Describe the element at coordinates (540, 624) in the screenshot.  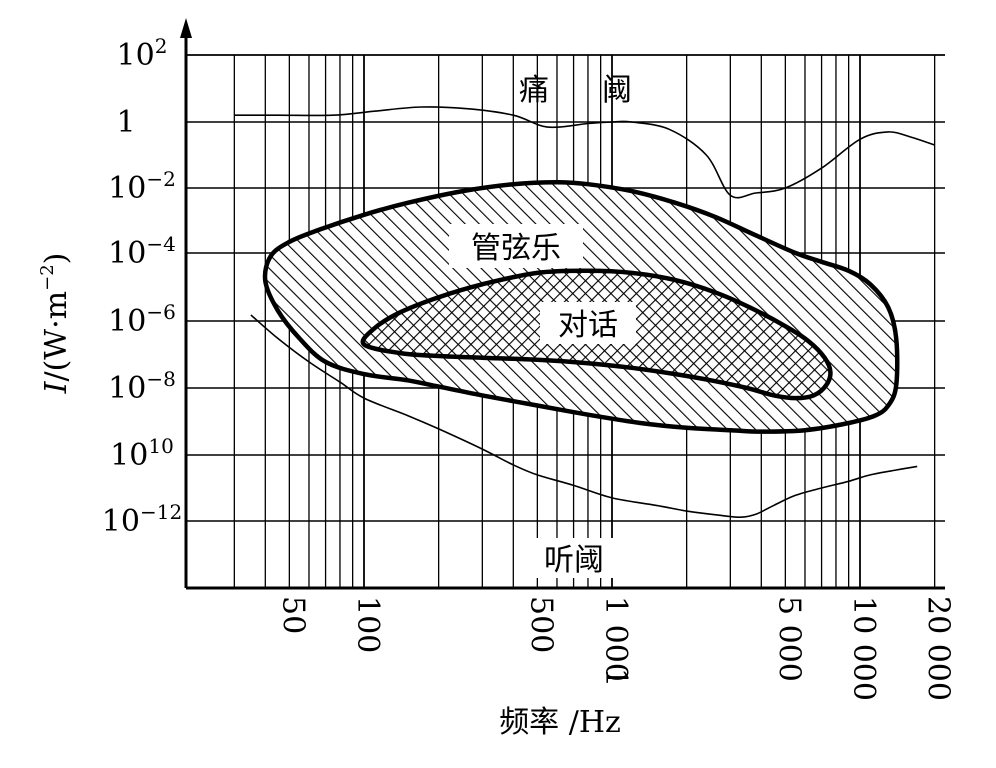
I see `x-tick-label-2: 500` at that location.